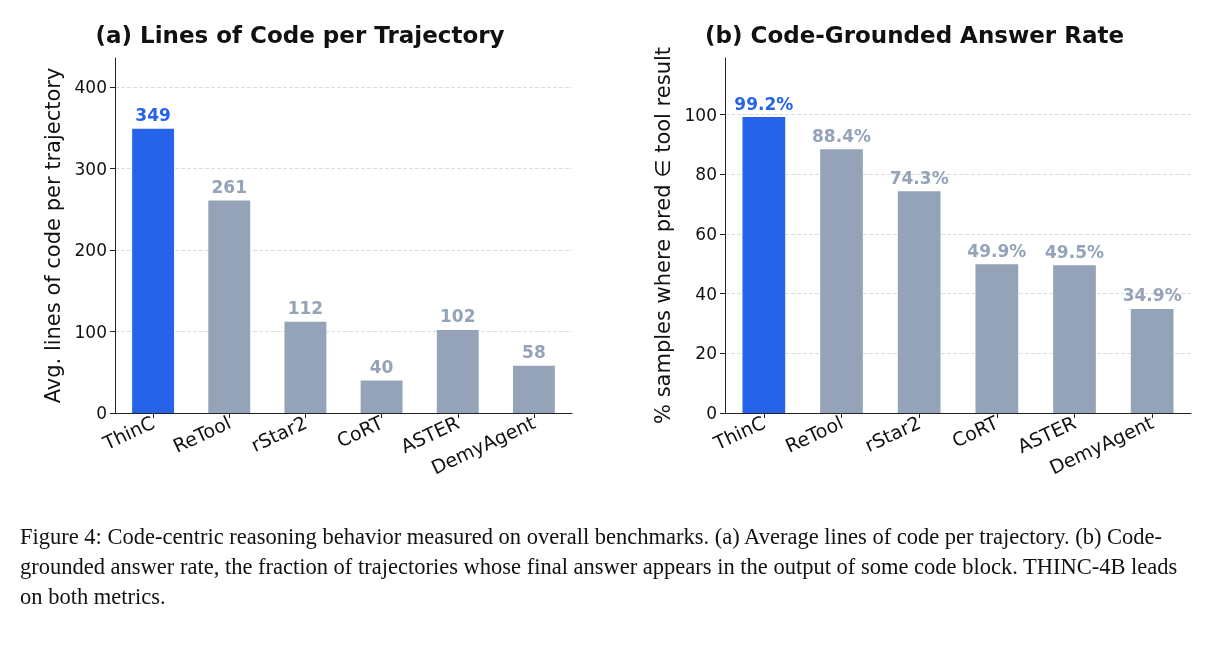 The width and height of the screenshot is (1219, 646). Describe the element at coordinates (663, 235) in the screenshot. I see `y-axis-title: % samples where pred ∈ tool result` at that location.